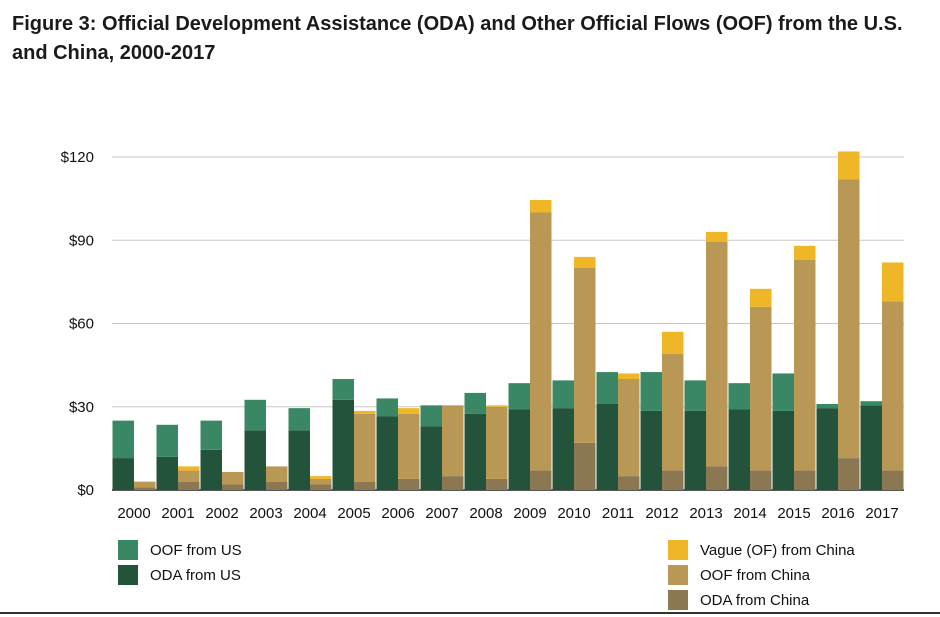  Describe the element at coordinates (761, 480) in the screenshot. I see `bar-oda-from-china-2014` at that location.